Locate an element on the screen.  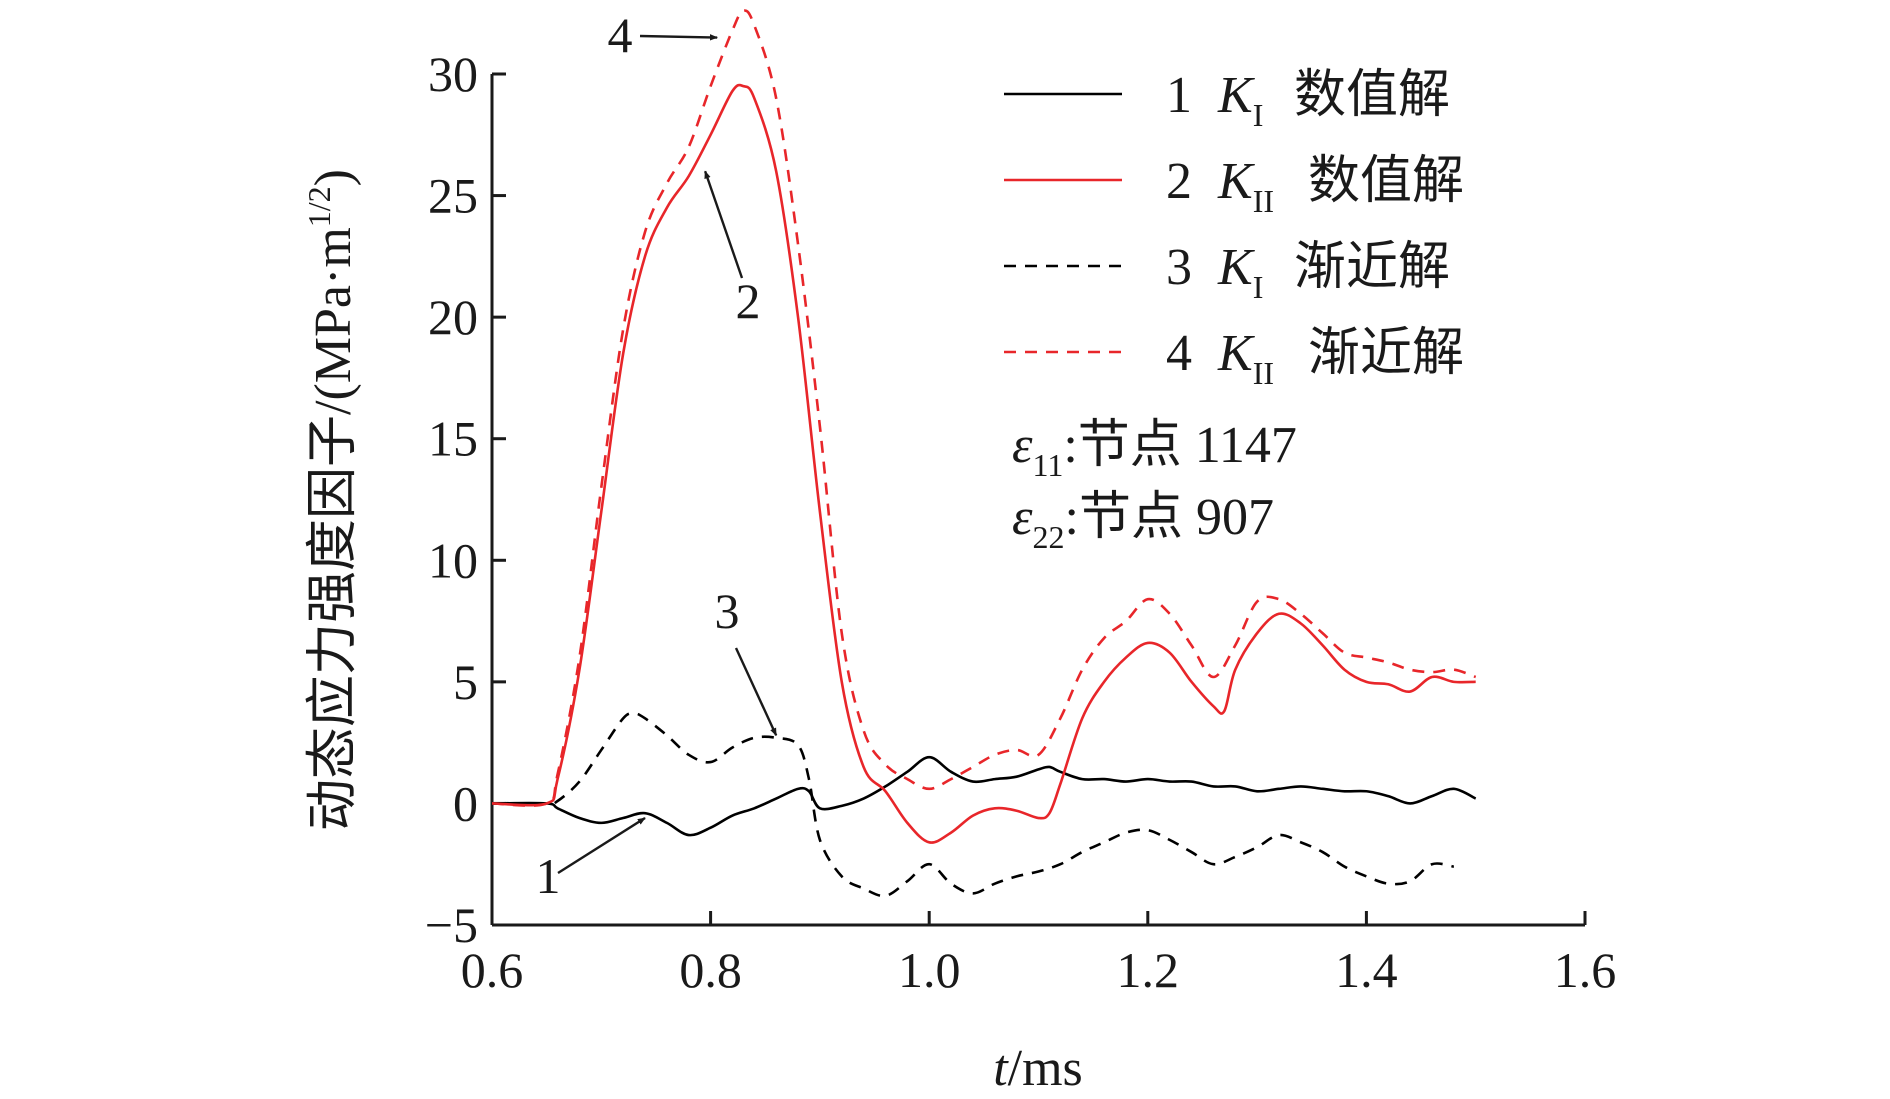
note-text: :节点 1147 is located at coordinates (1180, 445).